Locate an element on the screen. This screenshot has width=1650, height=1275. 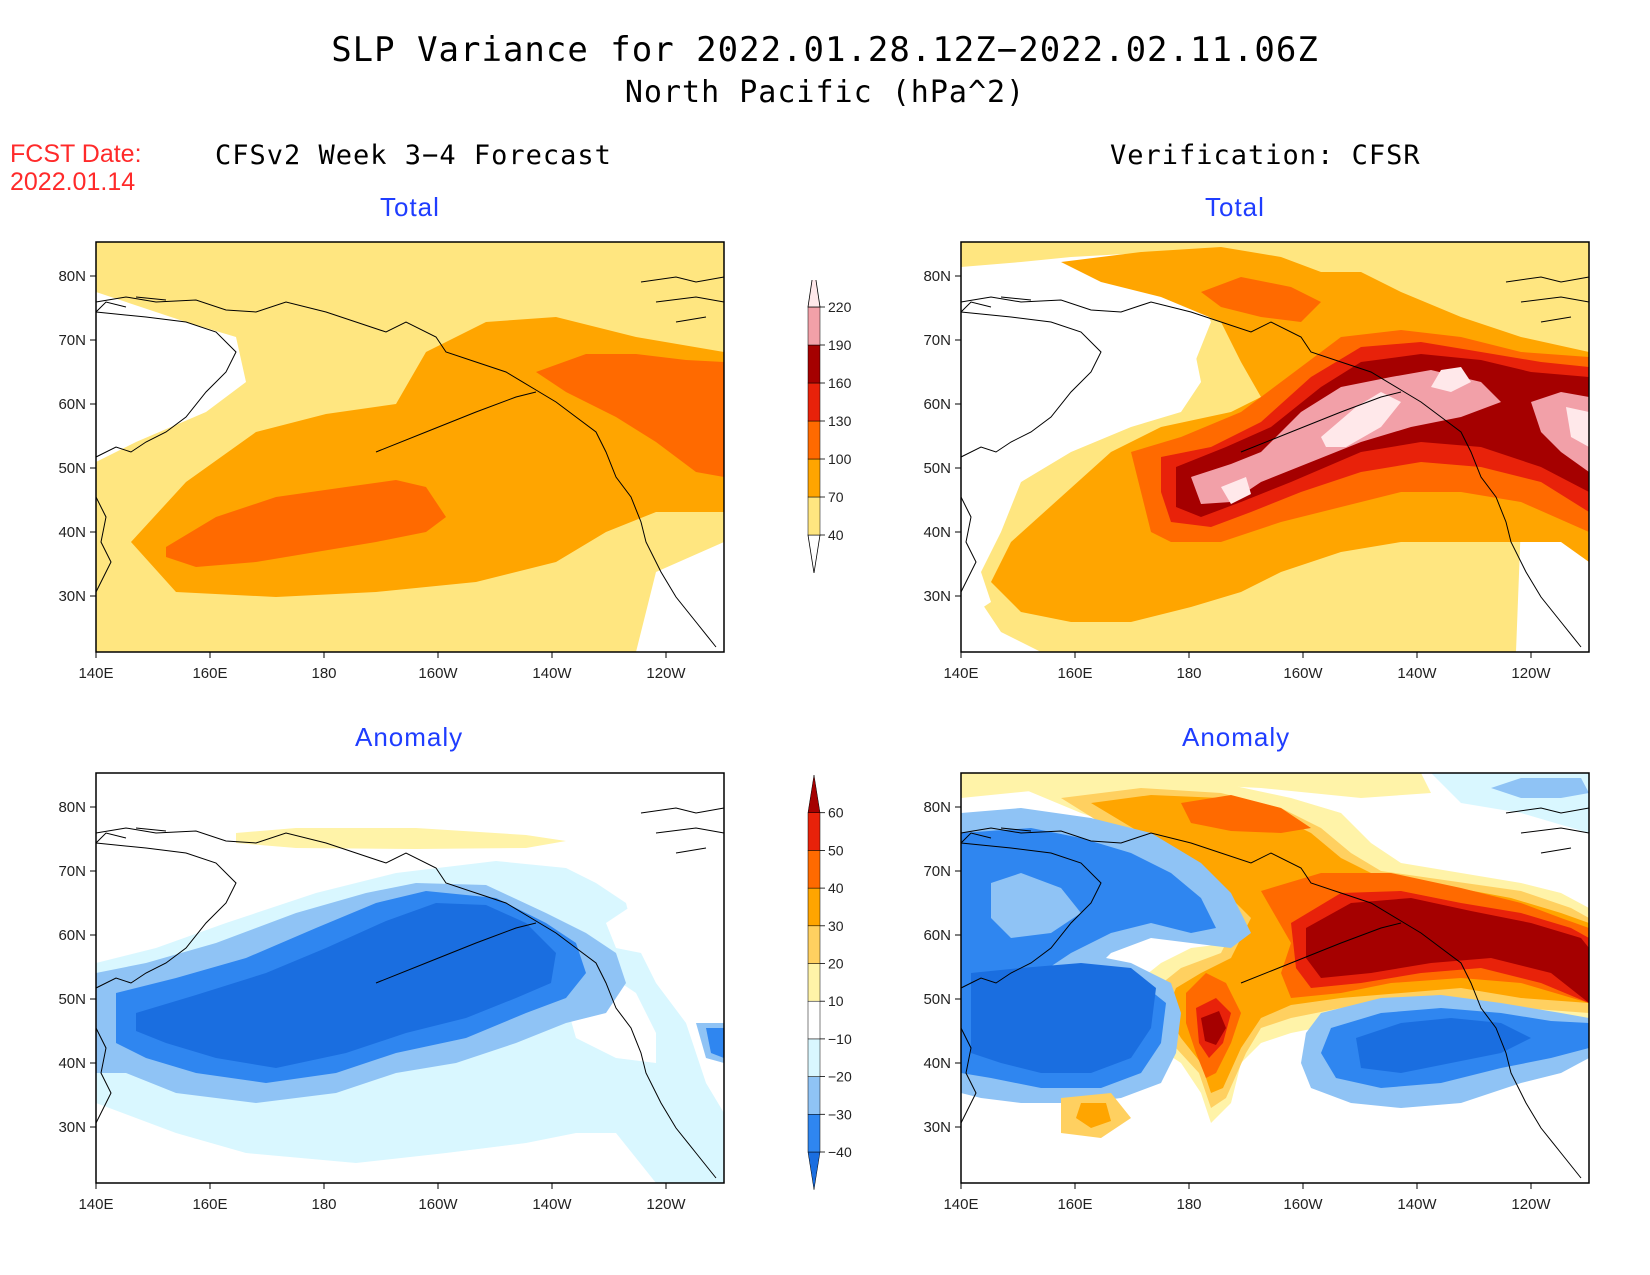
colorbar-label: 100 is located at coordinates (840, 459).